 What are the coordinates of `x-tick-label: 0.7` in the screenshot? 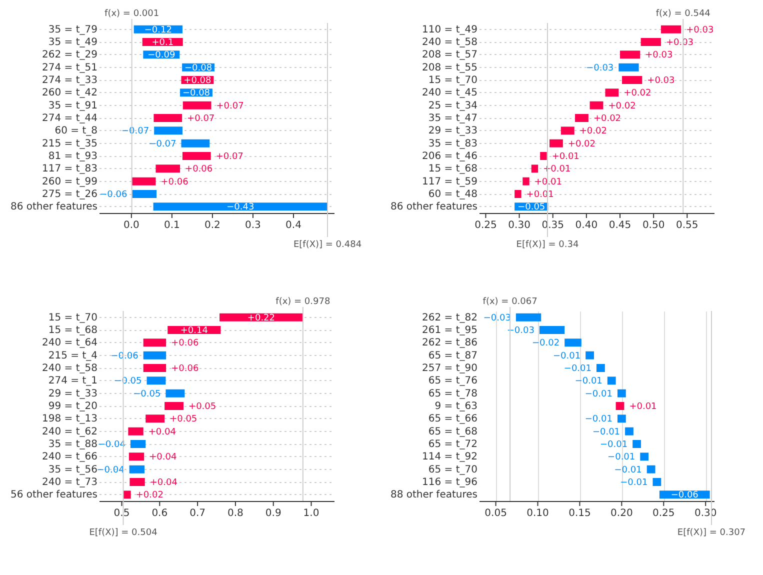 It's located at (198, 513).